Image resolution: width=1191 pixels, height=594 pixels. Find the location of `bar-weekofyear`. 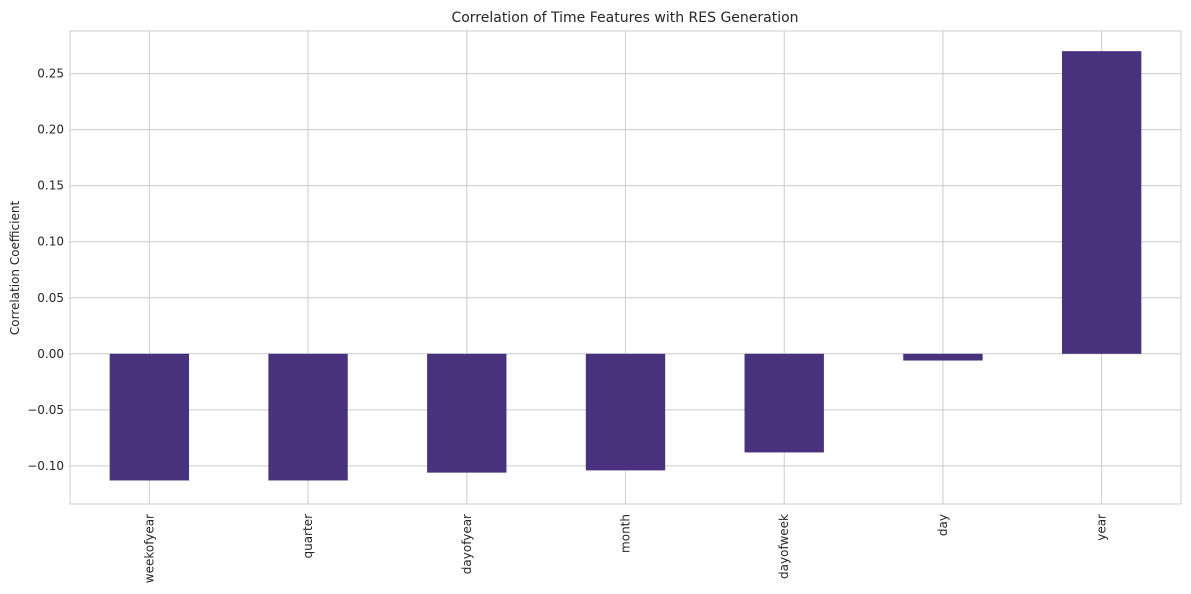

bar-weekofyear is located at coordinates (149, 417).